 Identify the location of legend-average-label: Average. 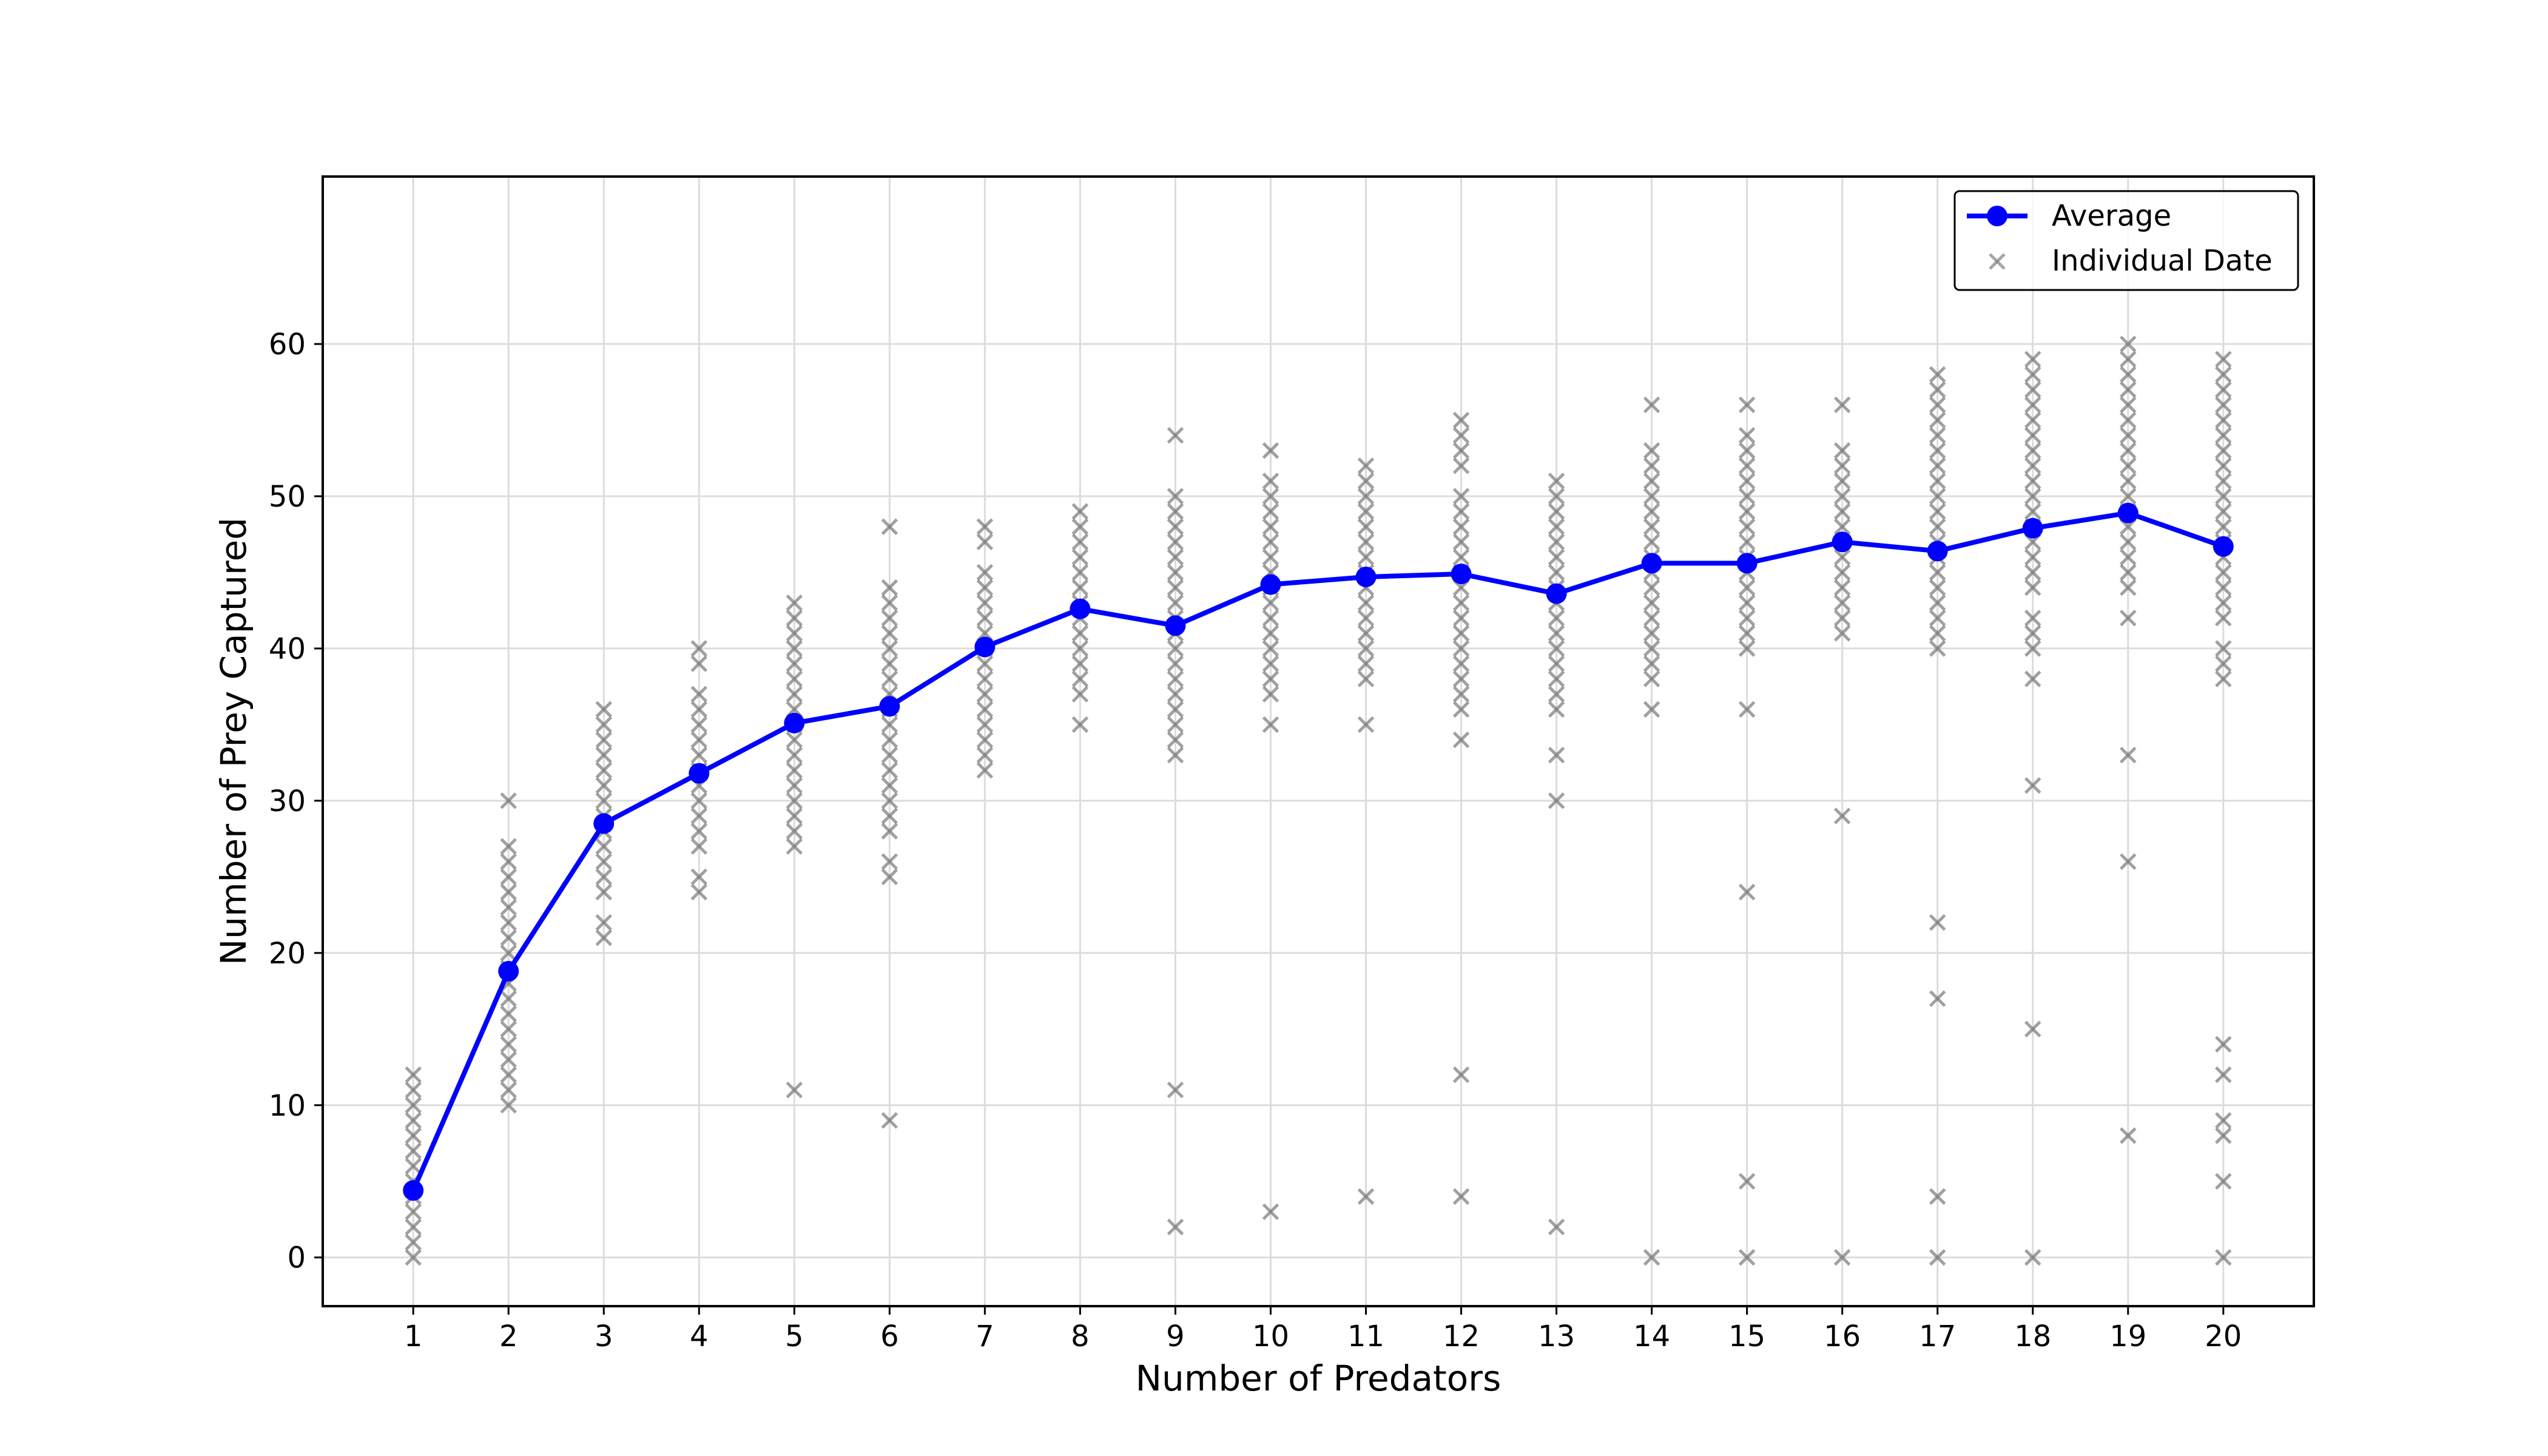
(2111, 216).